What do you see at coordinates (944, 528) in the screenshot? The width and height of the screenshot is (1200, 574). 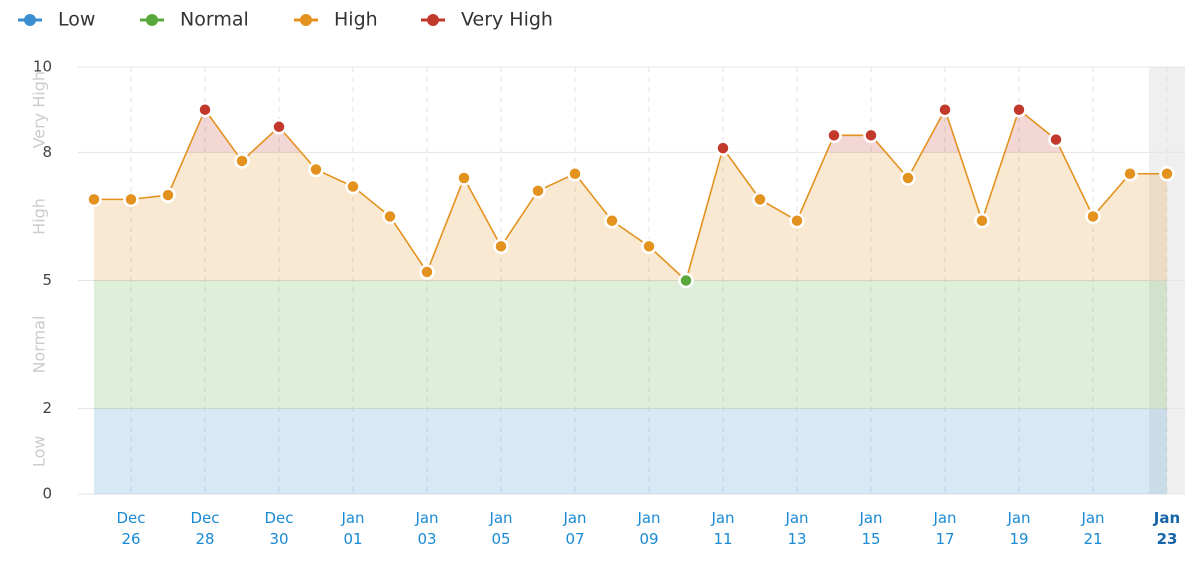 I see `x-tick-label: Jan 17` at bounding box center [944, 528].